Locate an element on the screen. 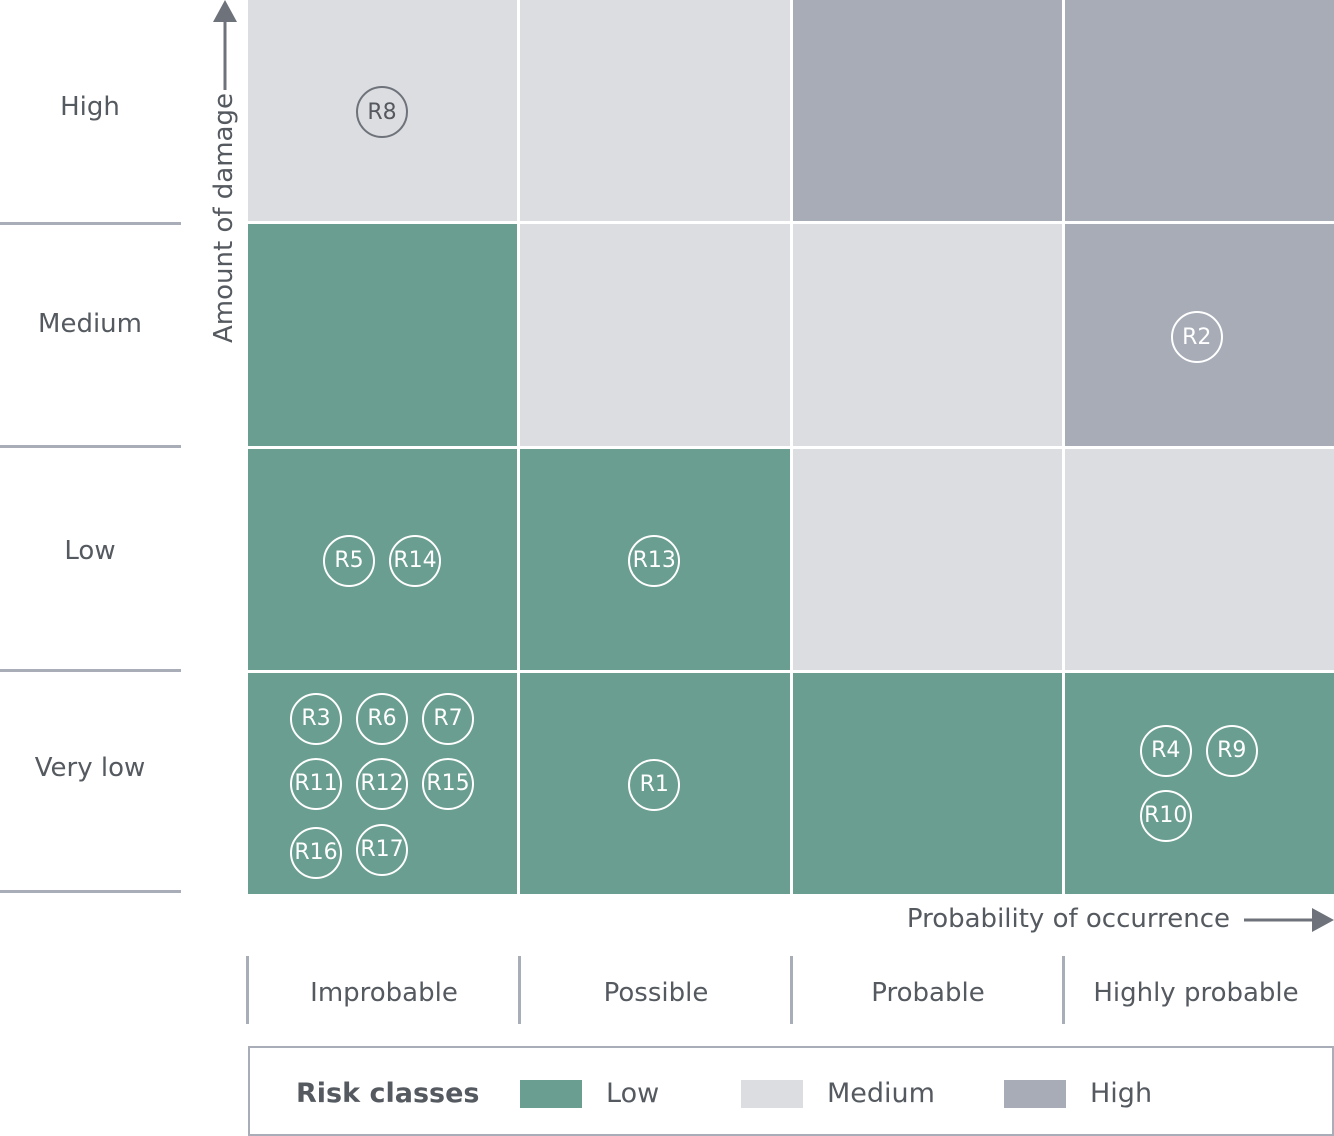 The width and height of the screenshot is (1334, 1136). risk-marker-r4: R4 is located at coordinates (1165, 750).